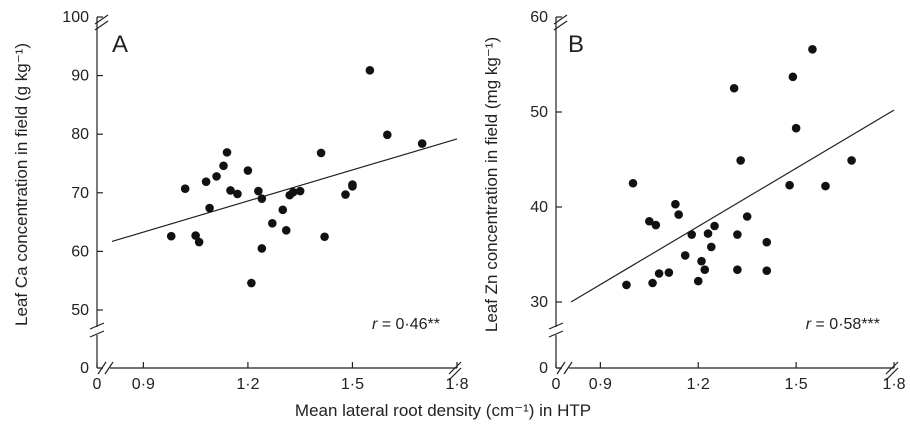 The height and width of the screenshot is (428, 910). What do you see at coordinates (80, 76) in the screenshot?
I see `y-tick-label: 90` at bounding box center [80, 76].